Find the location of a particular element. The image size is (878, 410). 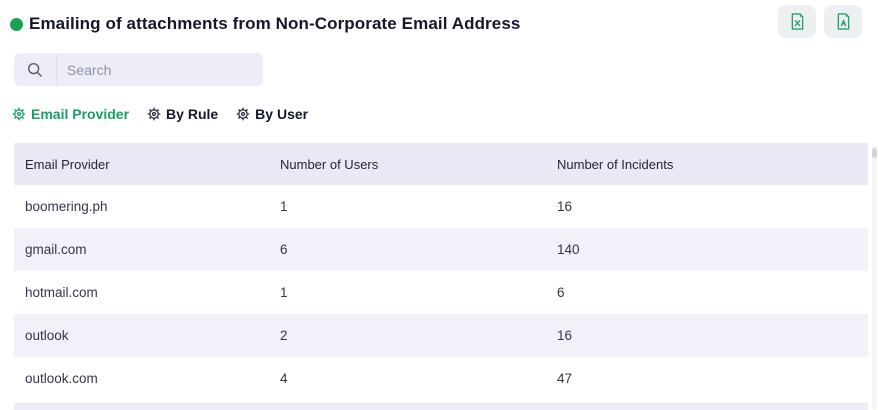

tab-by-rule: By Rule is located at coordinates (182, 114).